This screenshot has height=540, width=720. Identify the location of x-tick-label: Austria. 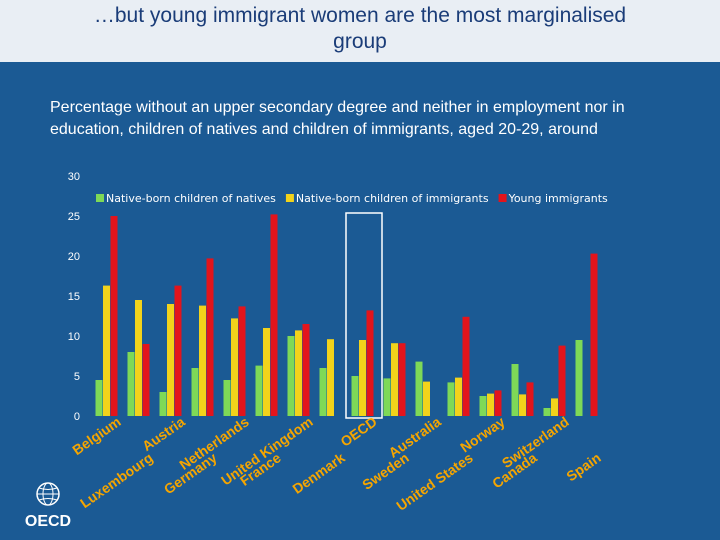
(163, 433).